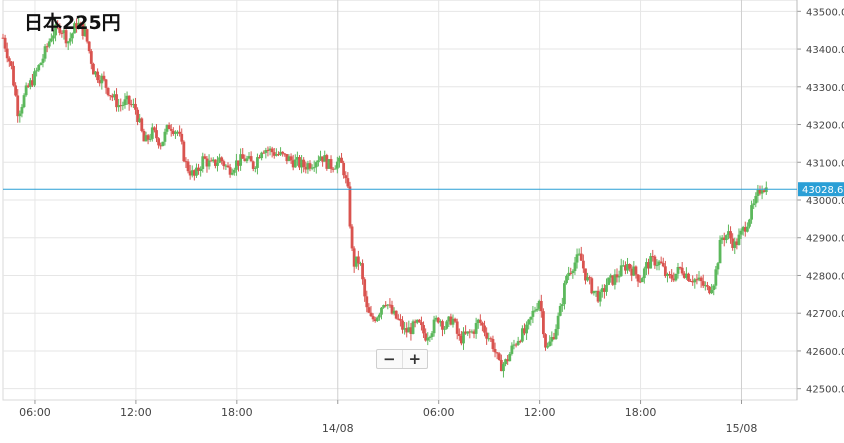 The image size is (844, 443). What do you see at coordinates (822, 190) in the screenshot?
I see `current-price-label: 43028.6` at bounding box center [822, 190].